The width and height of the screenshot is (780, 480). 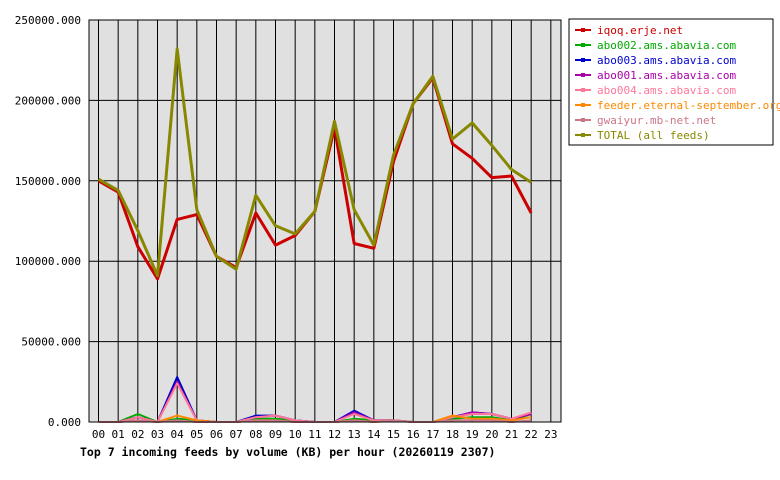 I want to click on x-tick-label: 14, so click(x=374, y=434).